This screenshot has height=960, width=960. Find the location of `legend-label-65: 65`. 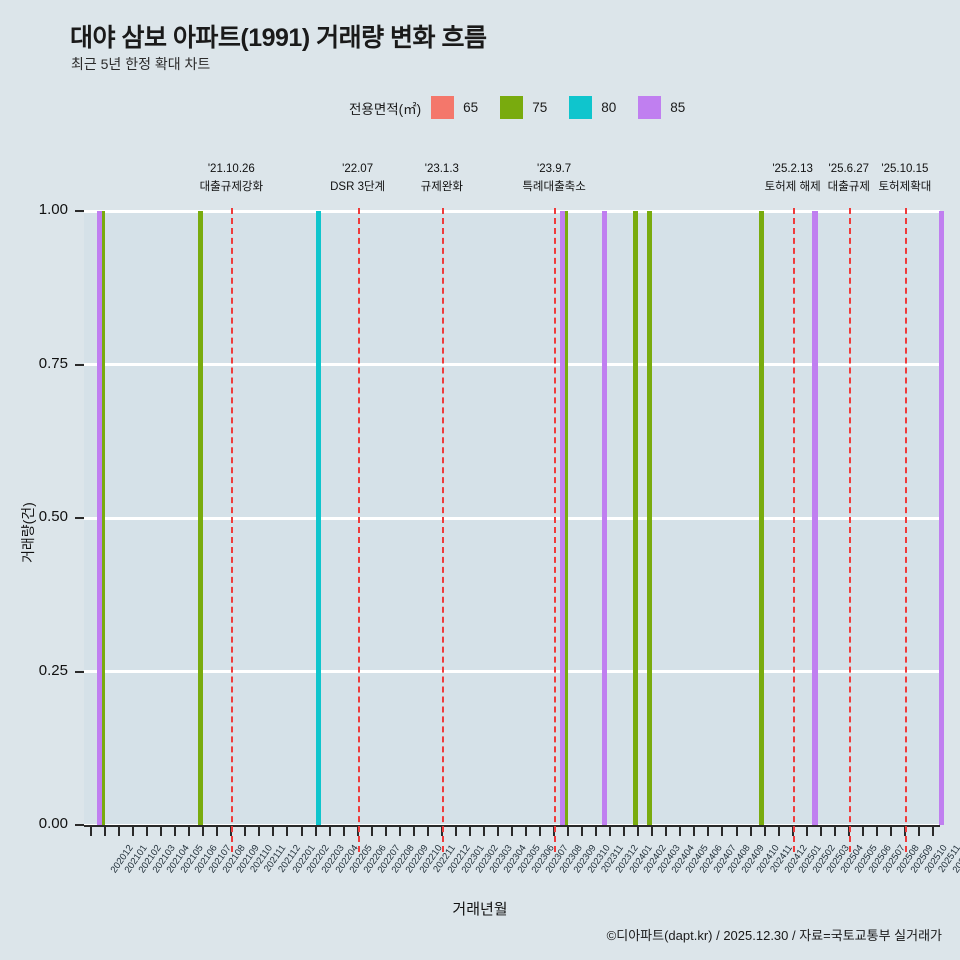

legend-label-65: 65 is located at coordinates (471, 107).